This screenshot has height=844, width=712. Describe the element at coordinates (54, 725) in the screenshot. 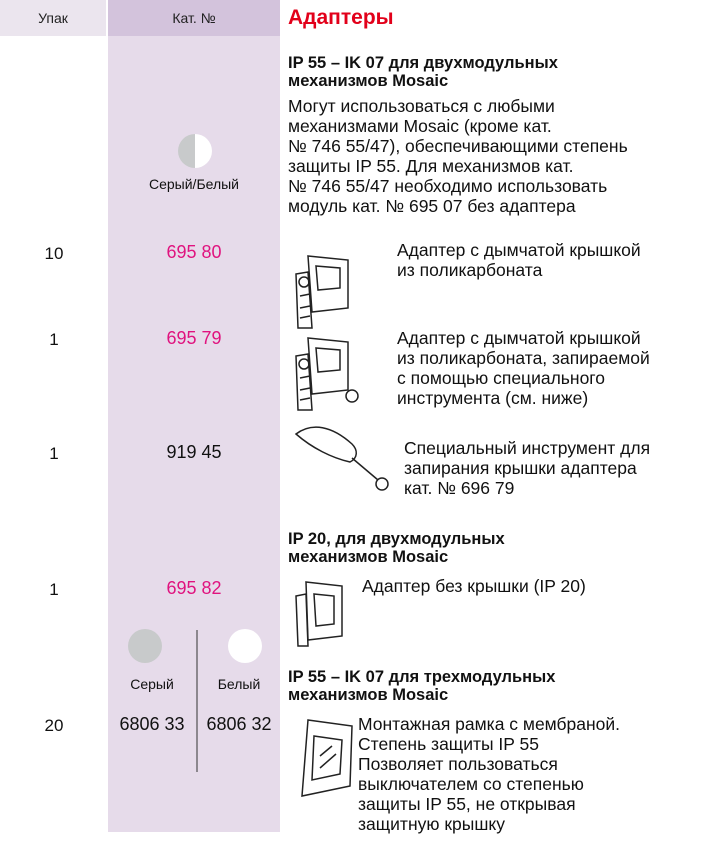

I see `pack-qty: 20` at that location.